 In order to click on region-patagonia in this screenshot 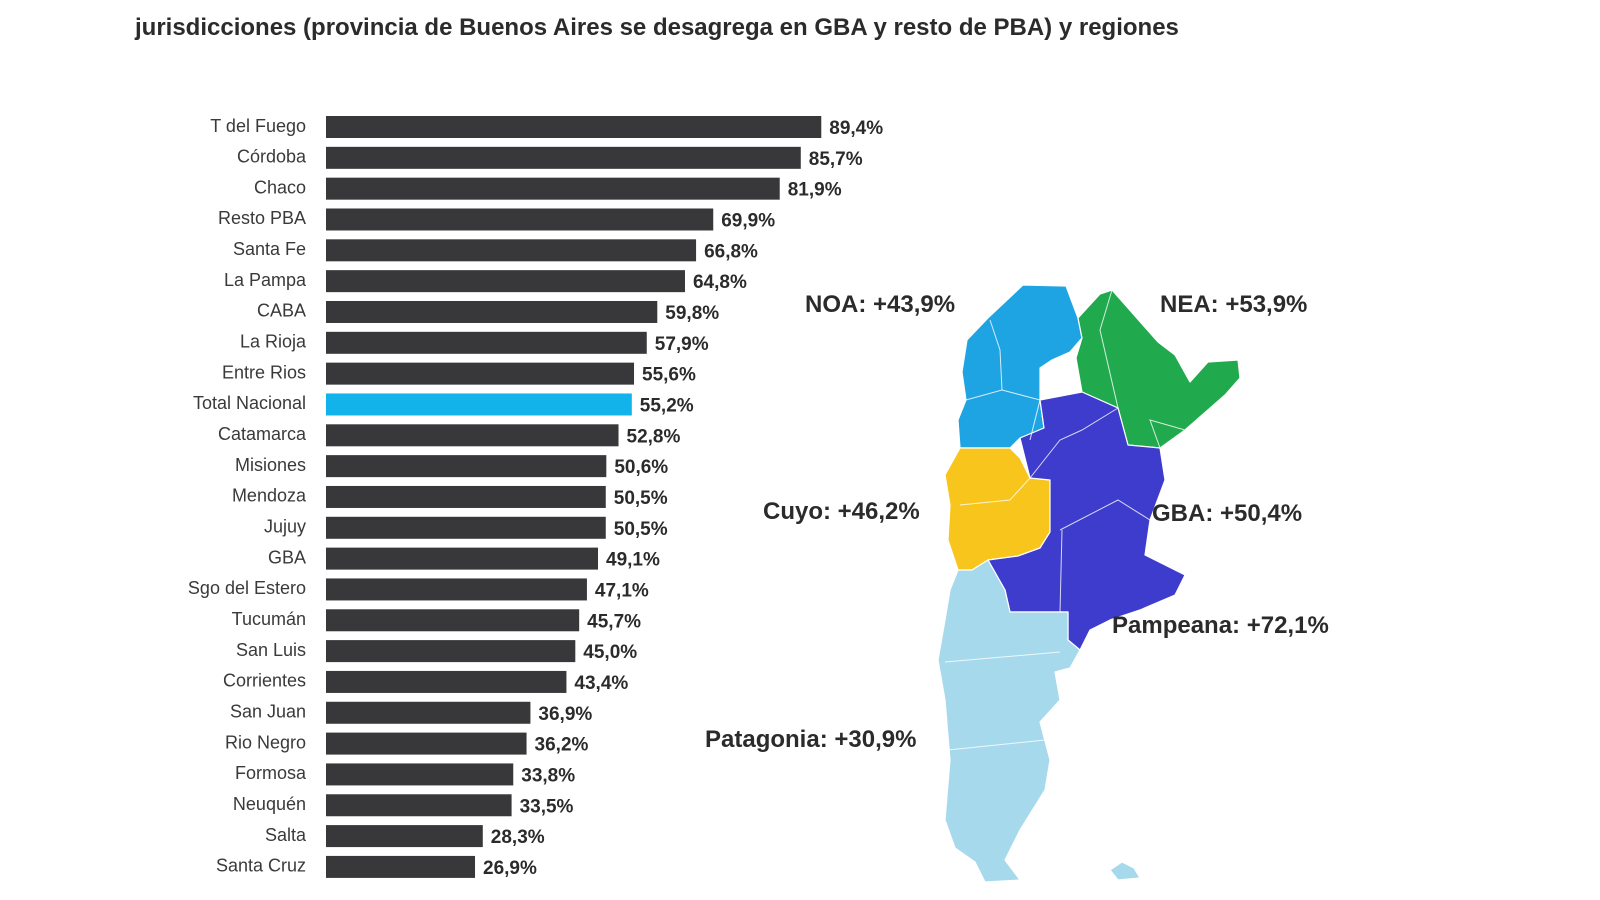, I will do `click(1009, 721)`.